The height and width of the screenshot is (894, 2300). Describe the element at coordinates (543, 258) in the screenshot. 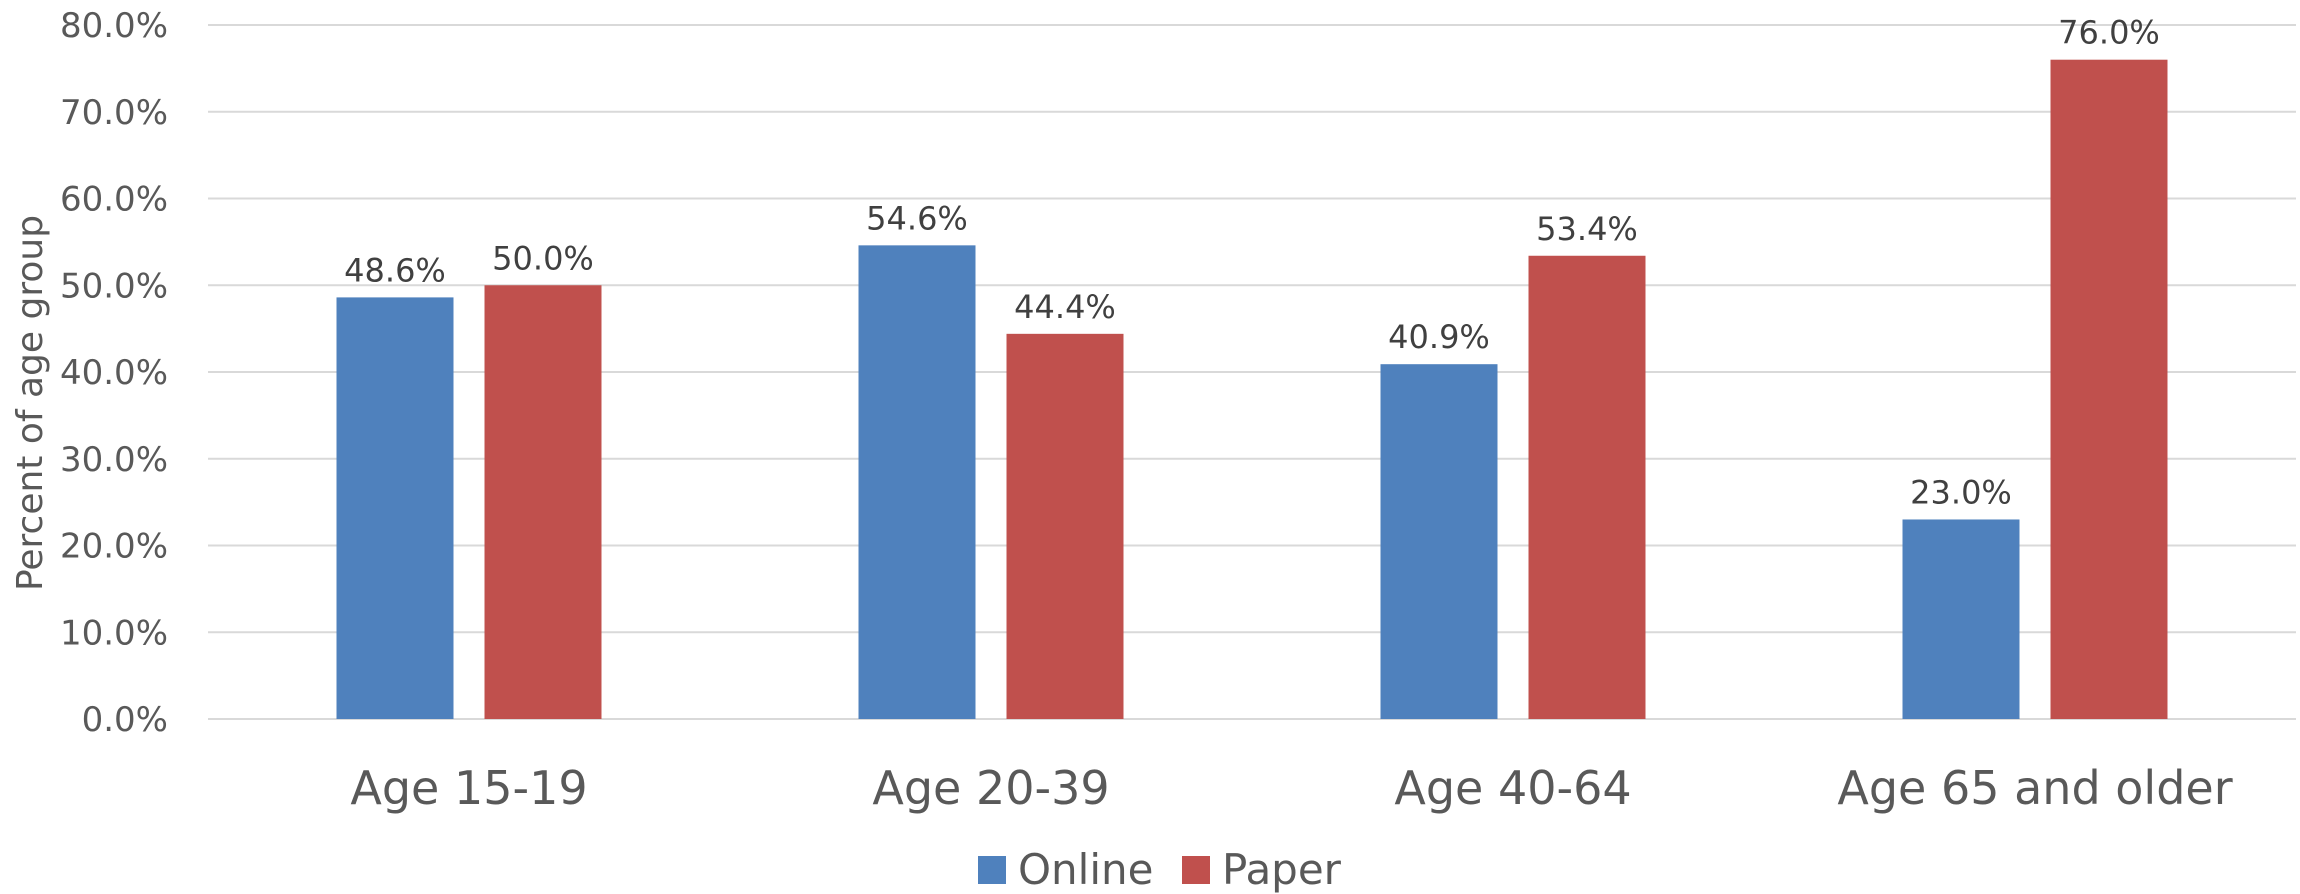

I see `data-label-paper: 50.0%` at that location.